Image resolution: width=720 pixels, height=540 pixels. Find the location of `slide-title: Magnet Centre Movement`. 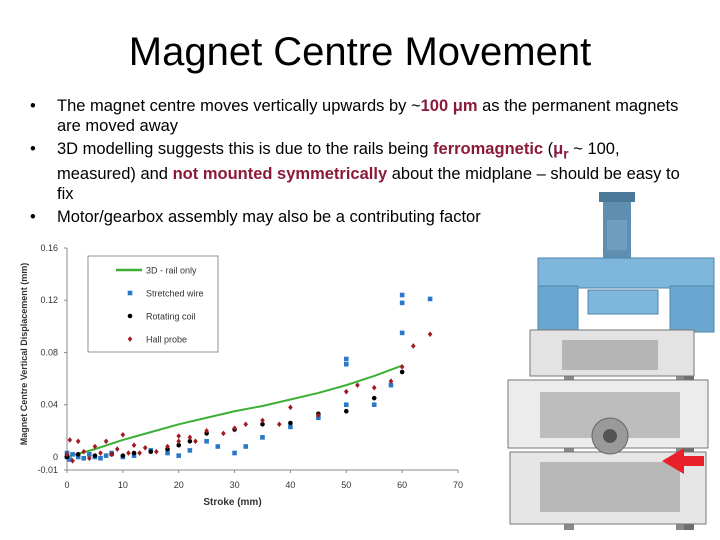

slide-title: Magnet Centre Movement is located at coordinates (360, 52).